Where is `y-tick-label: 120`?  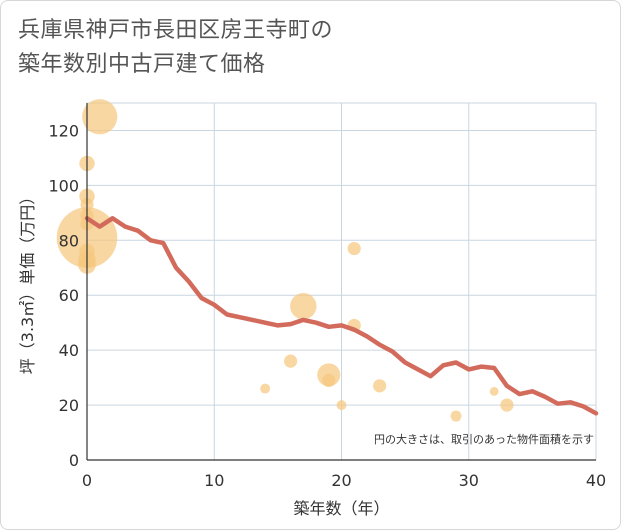
y-tick-label: 120 is located at coordinates (63, 130).